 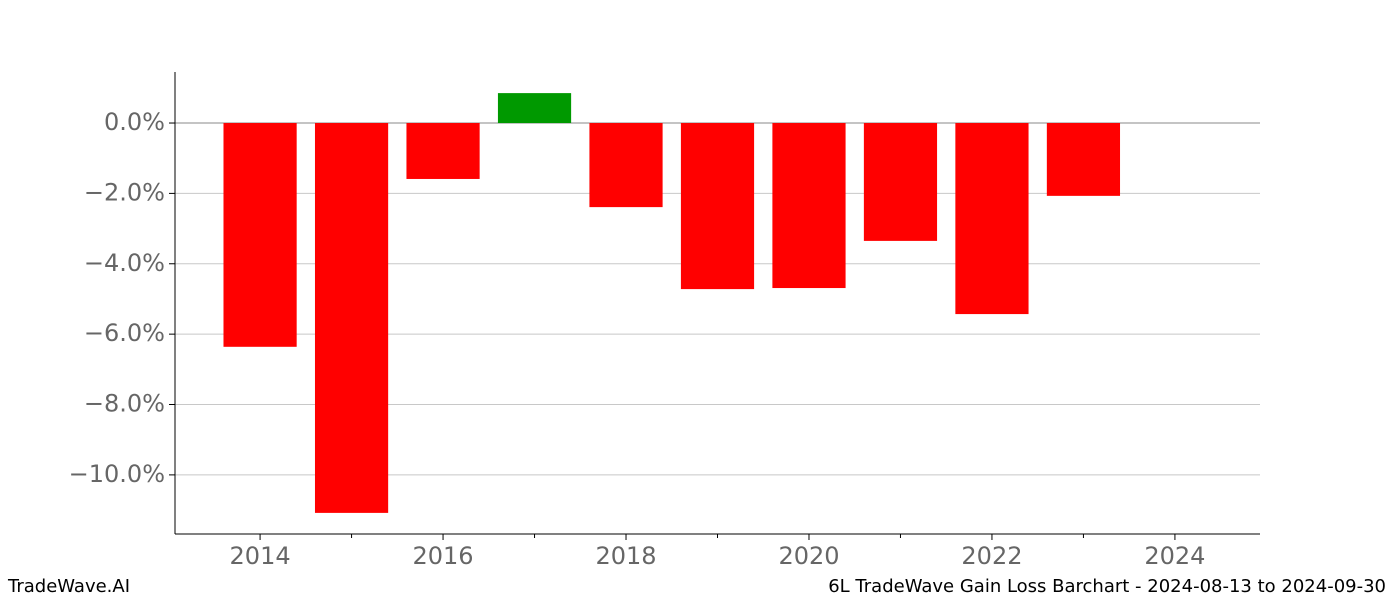 What do you see at coordinates (1174, 556) in the screenshot?
I see `x-tick-label: 2024` at bounding box center [1174, 556].